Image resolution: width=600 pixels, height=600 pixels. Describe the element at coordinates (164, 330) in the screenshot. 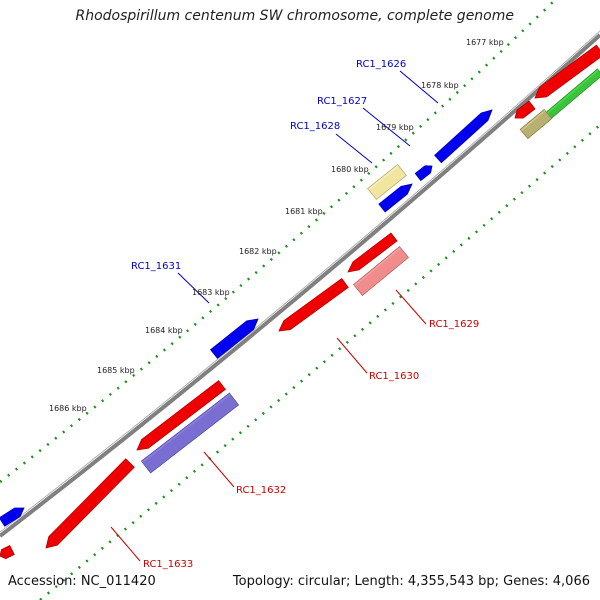

I see `kbp-label-8: 1684 kbp` at that location.